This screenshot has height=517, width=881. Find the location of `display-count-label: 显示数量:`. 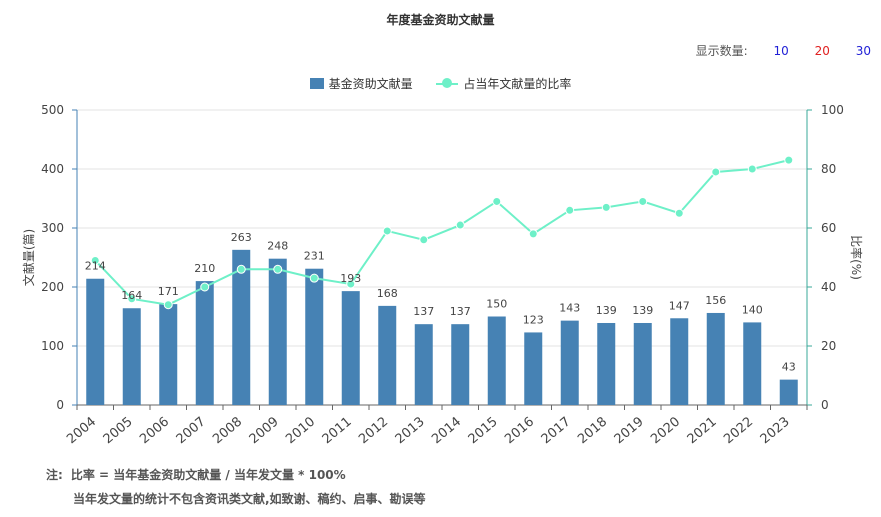

display-count-label: 显示数量: is located at coordinates (721, 51).